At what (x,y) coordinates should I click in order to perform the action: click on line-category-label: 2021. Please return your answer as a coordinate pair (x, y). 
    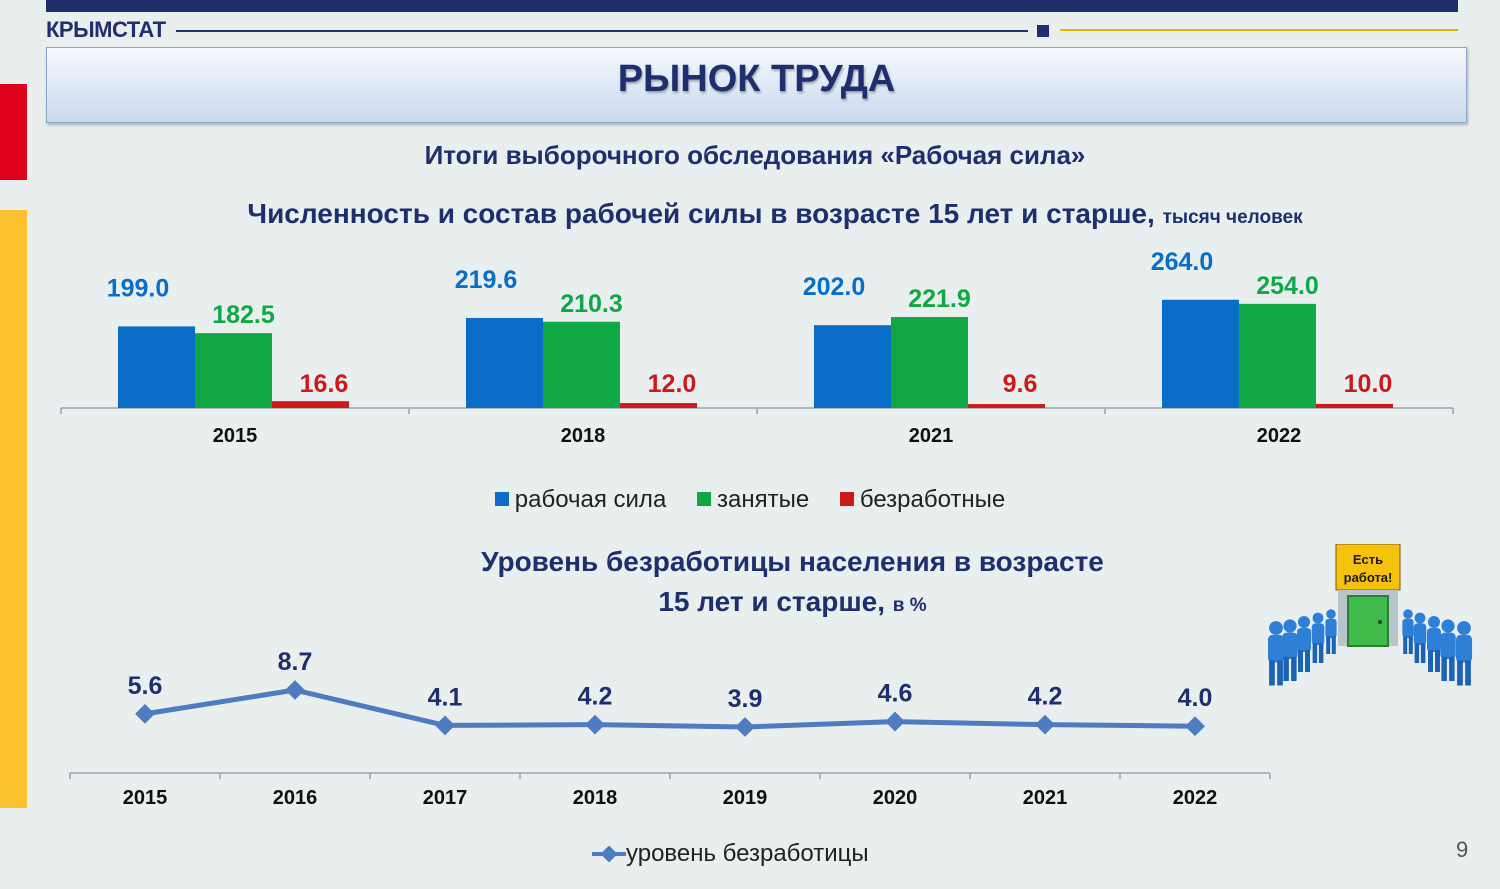
    Looking at the image, I should click on (1045, 798).